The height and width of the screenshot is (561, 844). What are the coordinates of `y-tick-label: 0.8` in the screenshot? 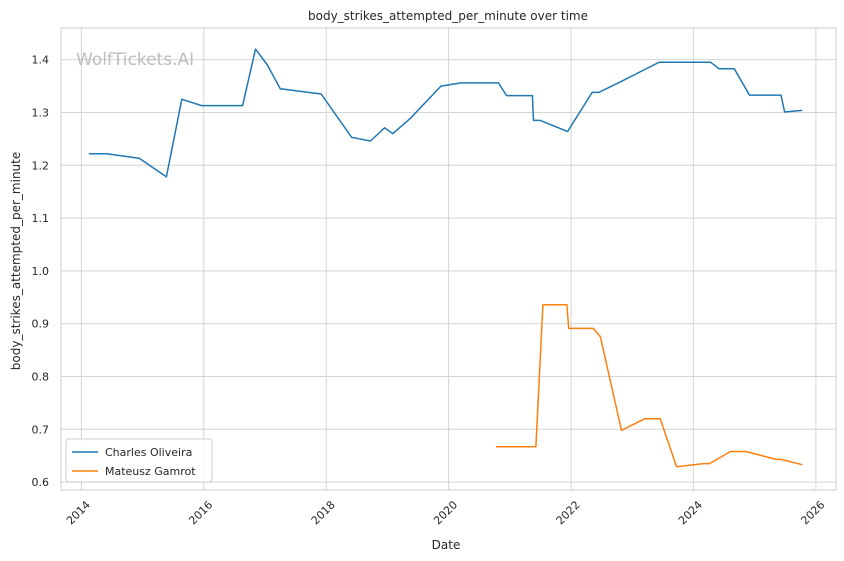 It's located at (41, 376).